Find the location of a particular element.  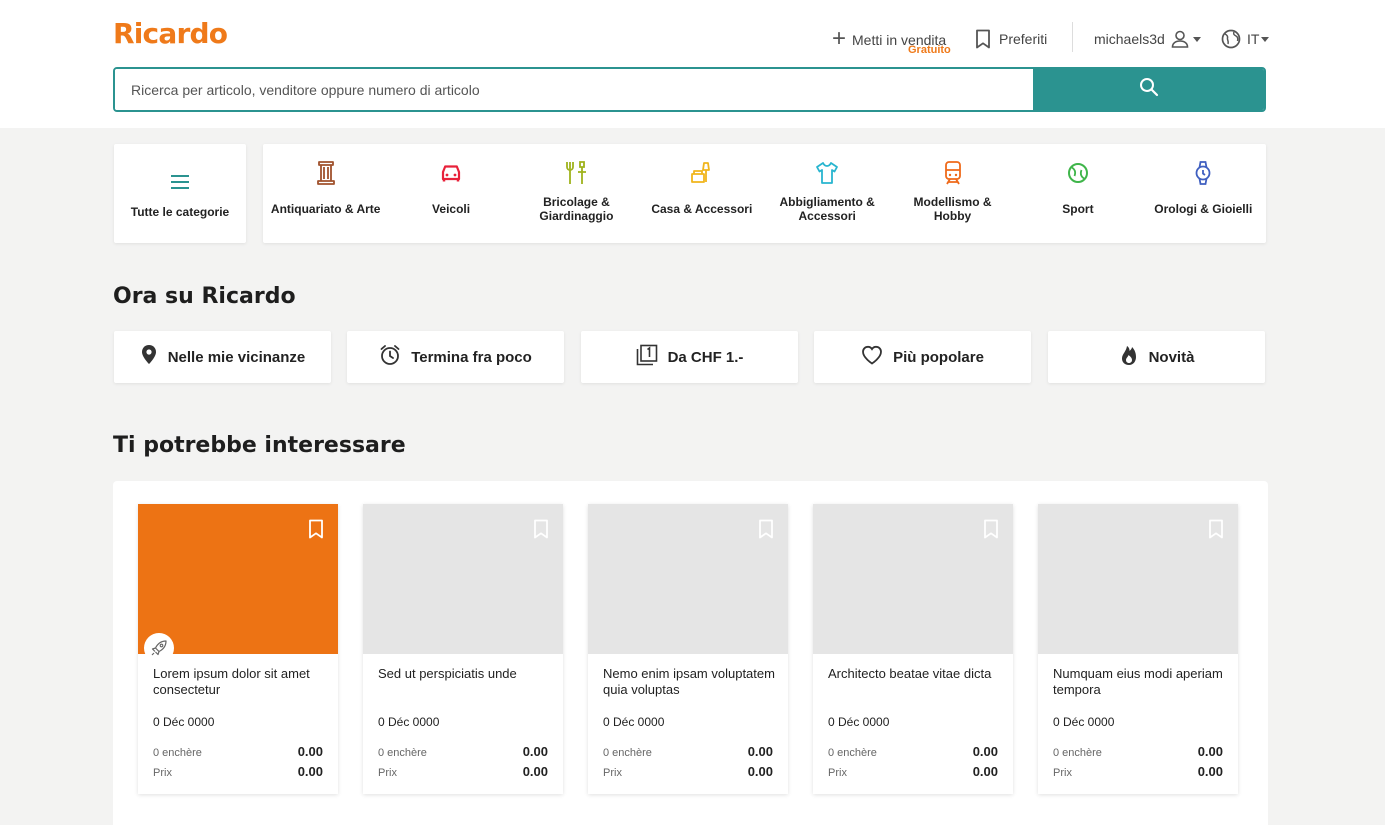

ricardo-logo: Ricardo is located at coordinates (170, 33).